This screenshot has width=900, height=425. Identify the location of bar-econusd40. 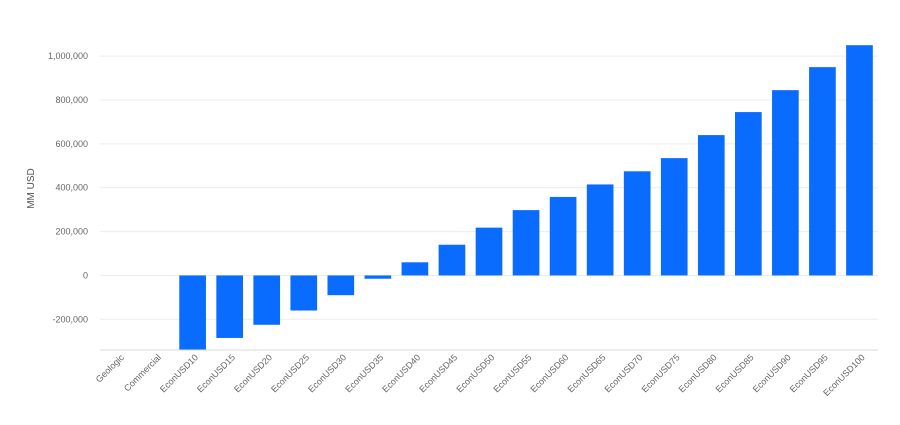
(415, 269).